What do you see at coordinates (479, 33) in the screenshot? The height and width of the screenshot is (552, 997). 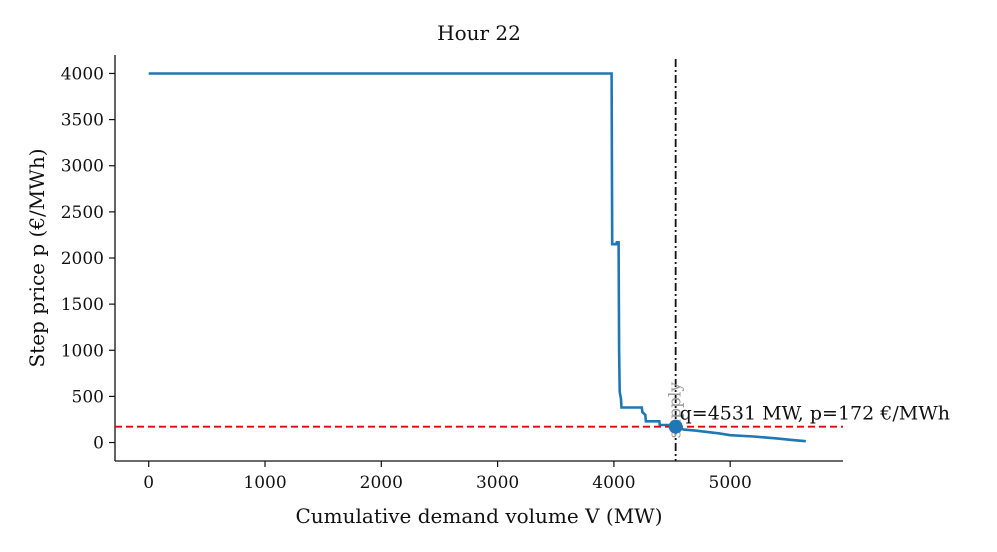 I see `chart-title: Hour 22` at bounding box center [479, 33].